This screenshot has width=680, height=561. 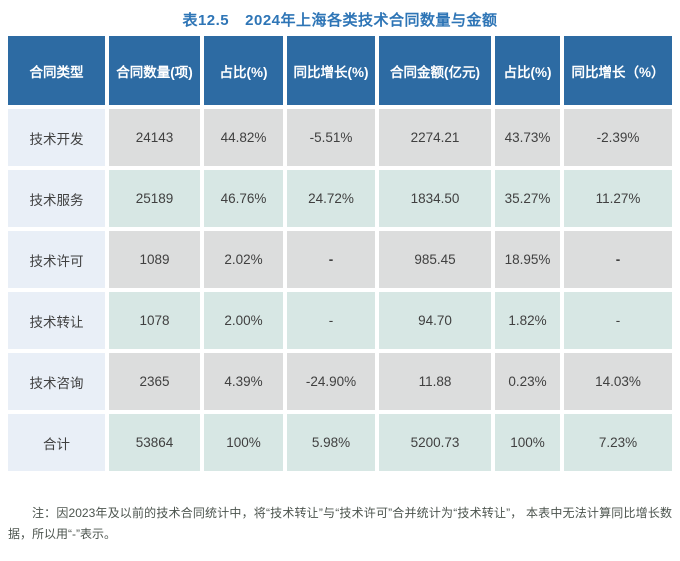 I want to click on table-cell: 24.72%, so click(x=331, y=198).